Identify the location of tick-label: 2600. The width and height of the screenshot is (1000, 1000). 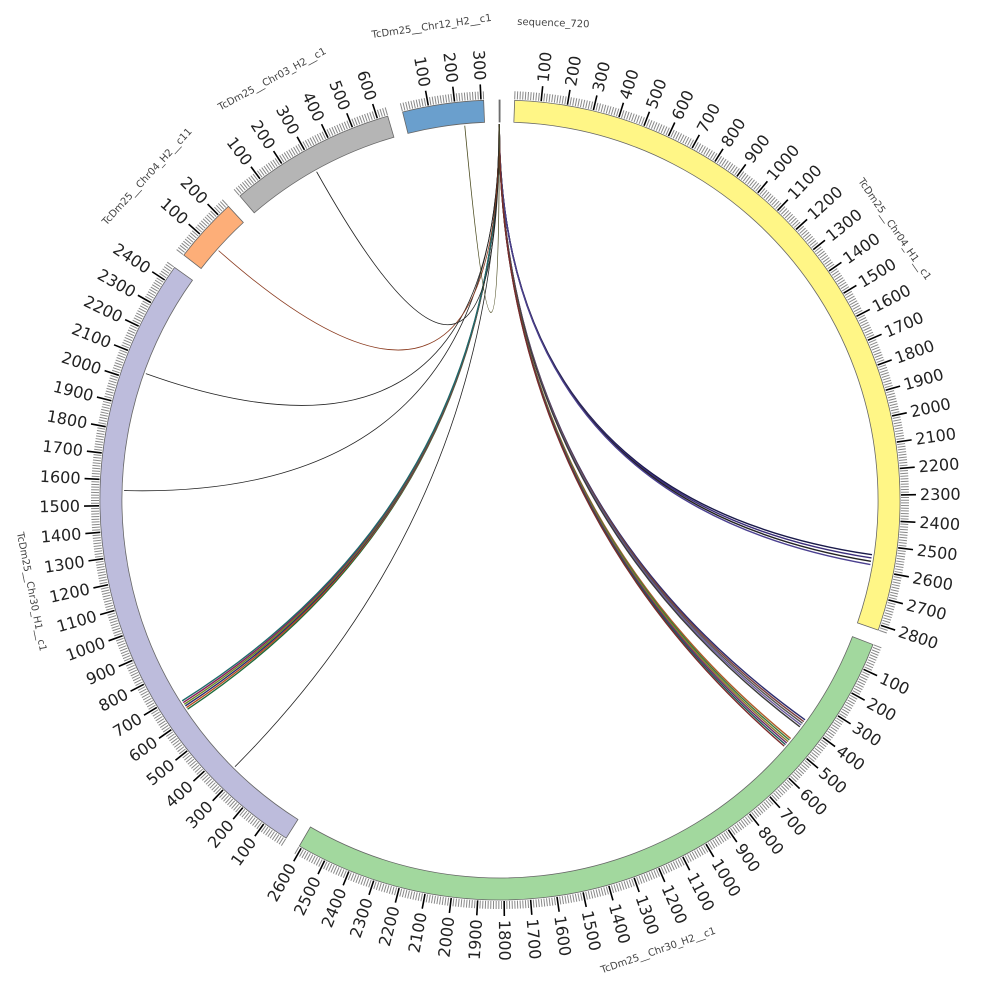
(281, 882).